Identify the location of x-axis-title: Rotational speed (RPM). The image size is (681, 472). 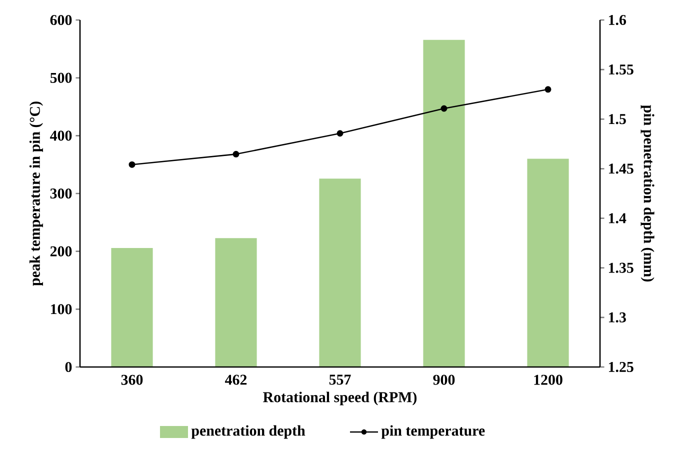
(340, 399).